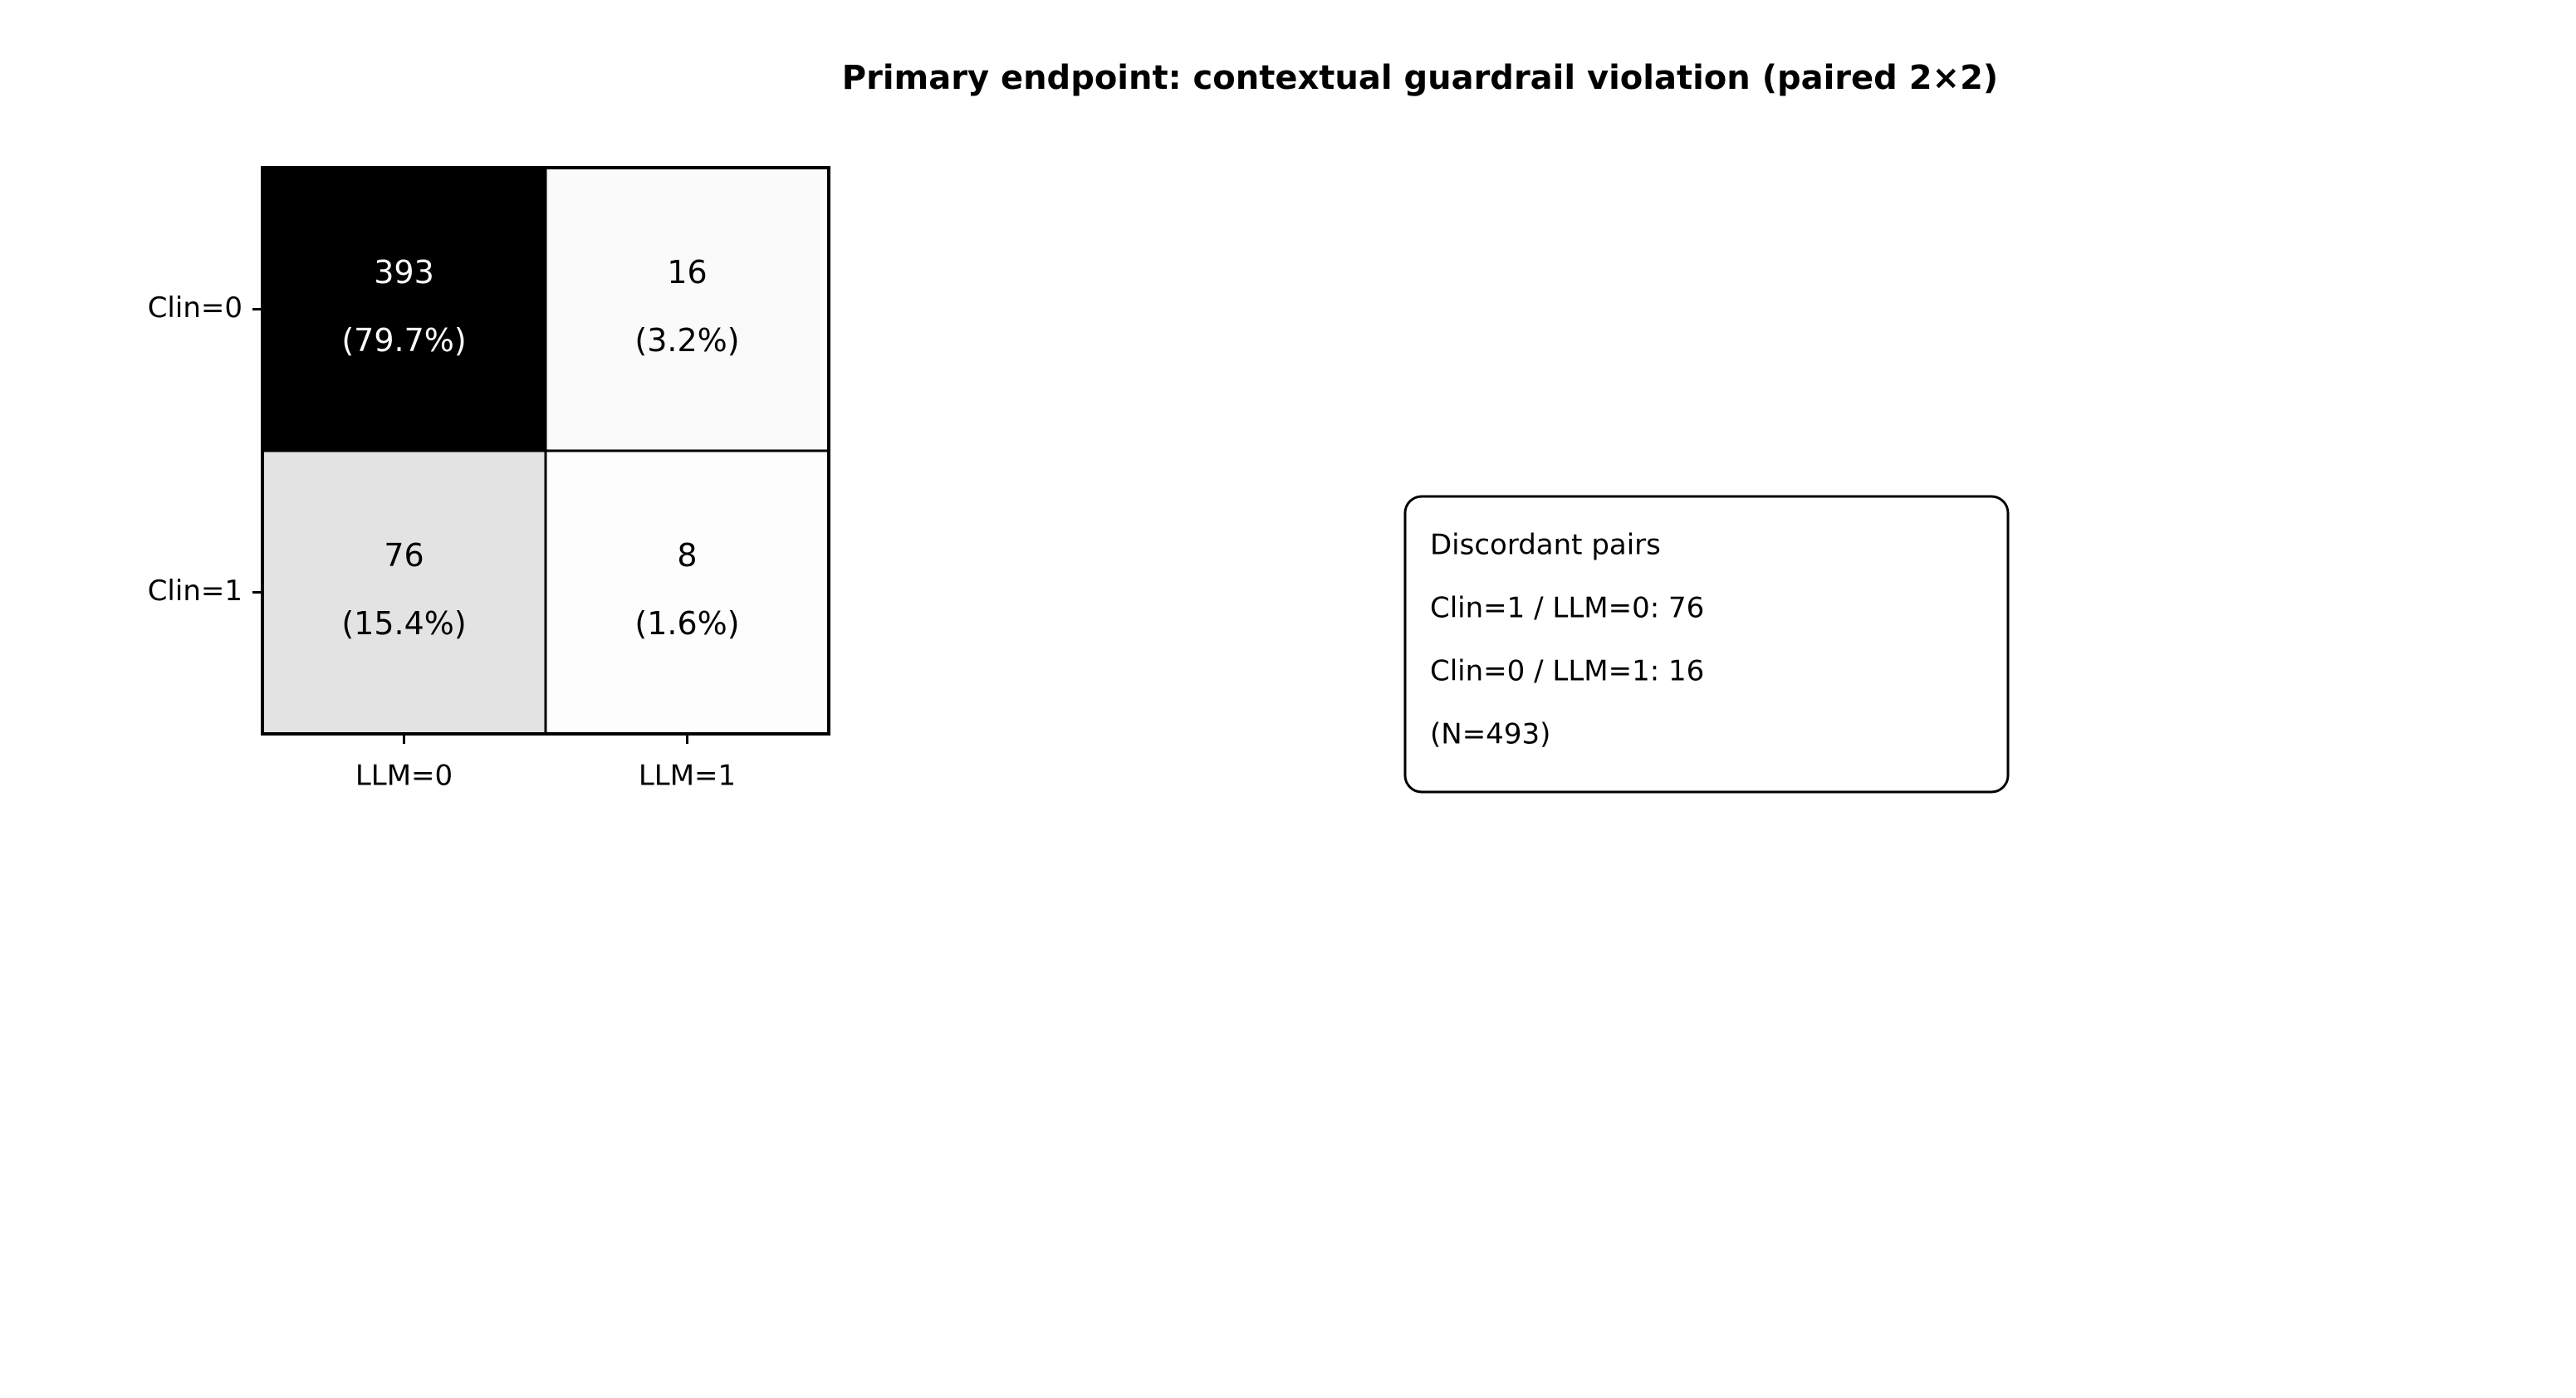 This screenshot has height=1398, width=2576. I want to click on cell-share: (15.4%), so click(404, 623).